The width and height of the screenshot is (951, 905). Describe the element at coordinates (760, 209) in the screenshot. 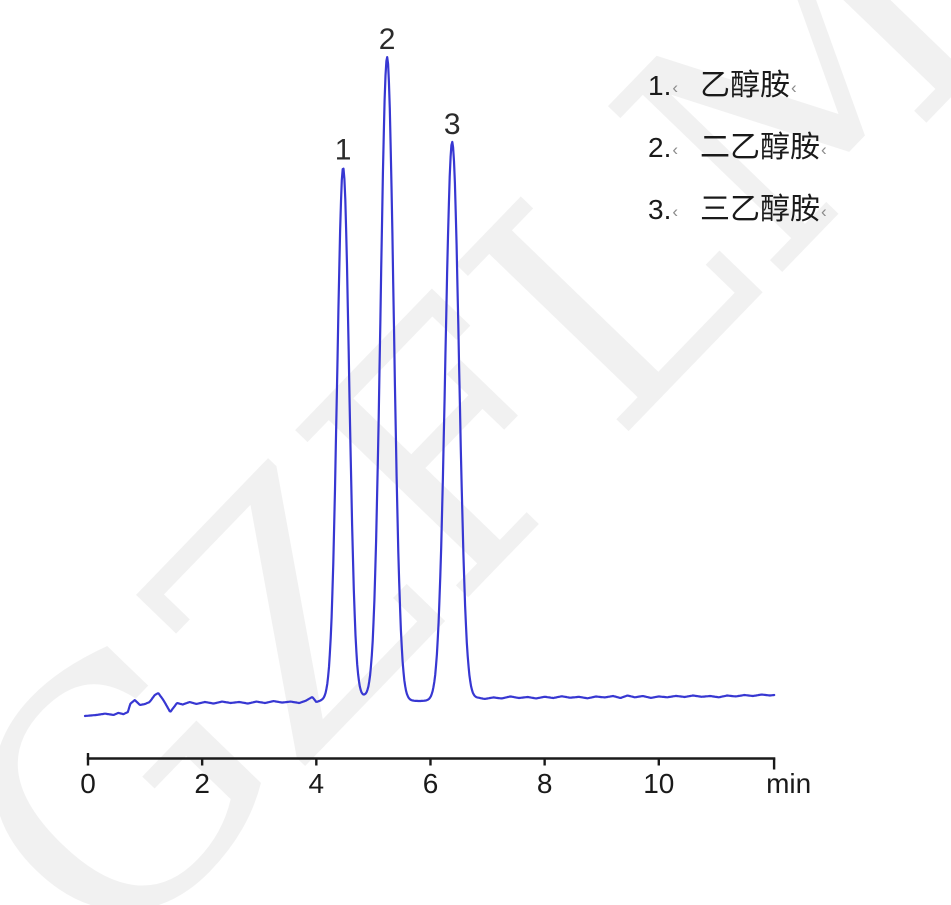

I see `legend-item-name: 三乙醇胺` at that location.